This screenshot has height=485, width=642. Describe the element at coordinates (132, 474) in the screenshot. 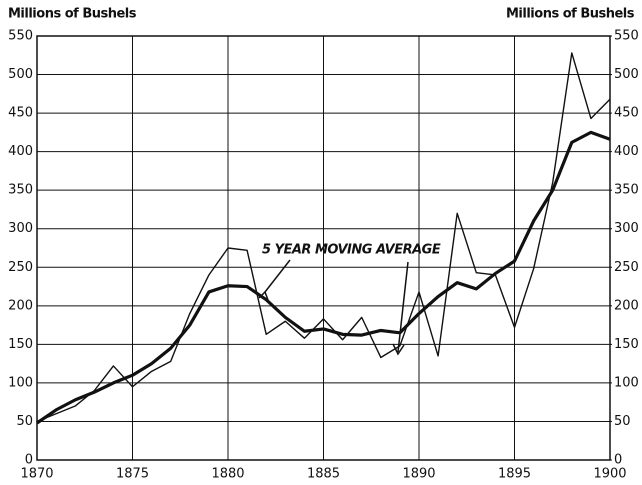

I see `x-tick-label: 1875` at that location.